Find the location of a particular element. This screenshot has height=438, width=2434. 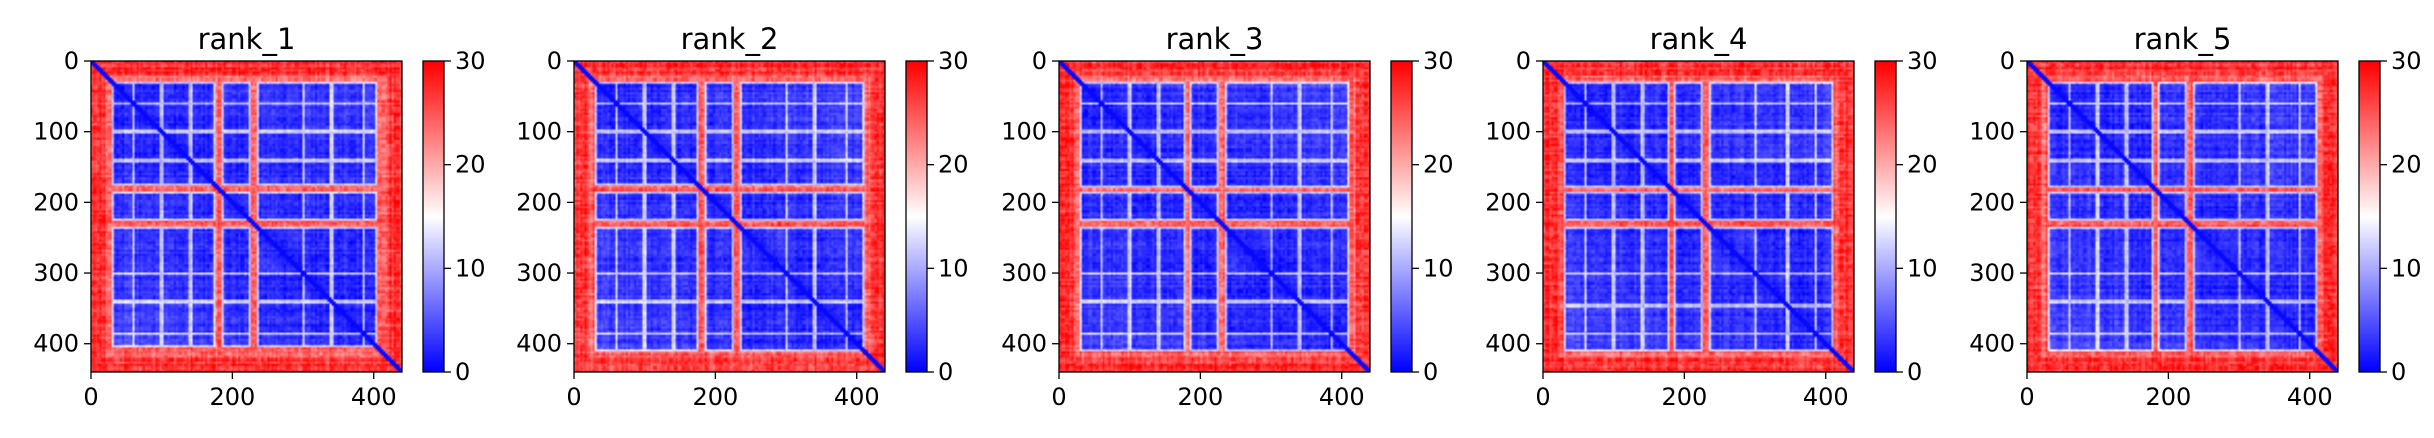

panel-title: rank_4 is located at coordinates (1699, 39).